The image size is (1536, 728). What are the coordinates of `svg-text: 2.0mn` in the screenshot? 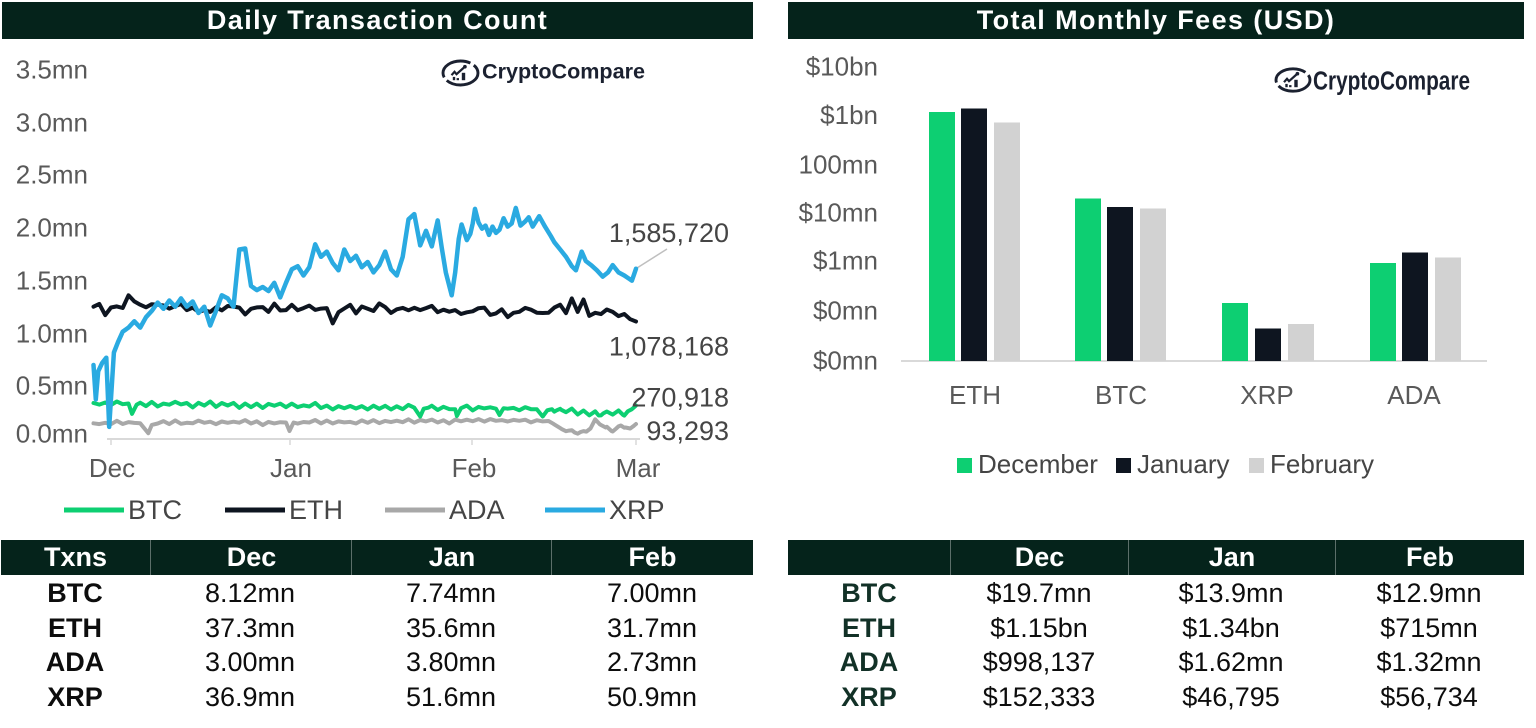 It's located at (52, 228).